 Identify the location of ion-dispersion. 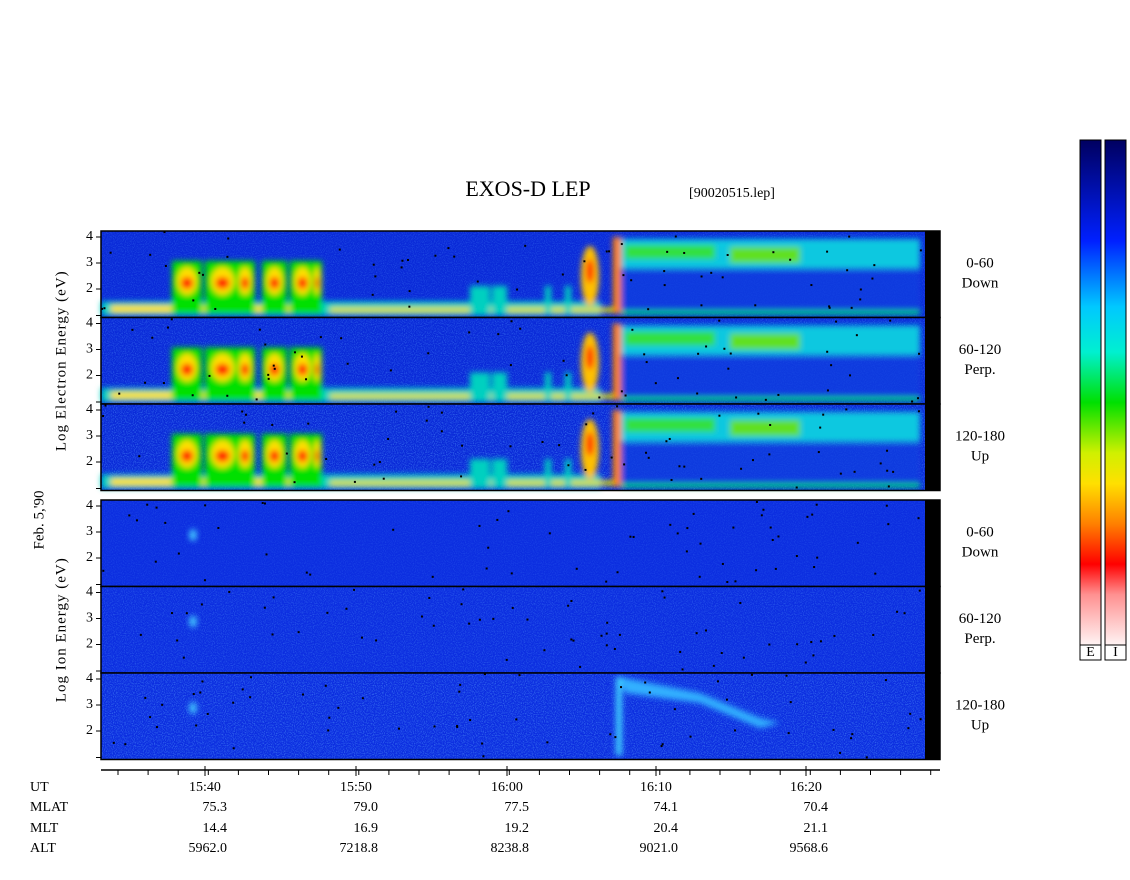
(700, 702).